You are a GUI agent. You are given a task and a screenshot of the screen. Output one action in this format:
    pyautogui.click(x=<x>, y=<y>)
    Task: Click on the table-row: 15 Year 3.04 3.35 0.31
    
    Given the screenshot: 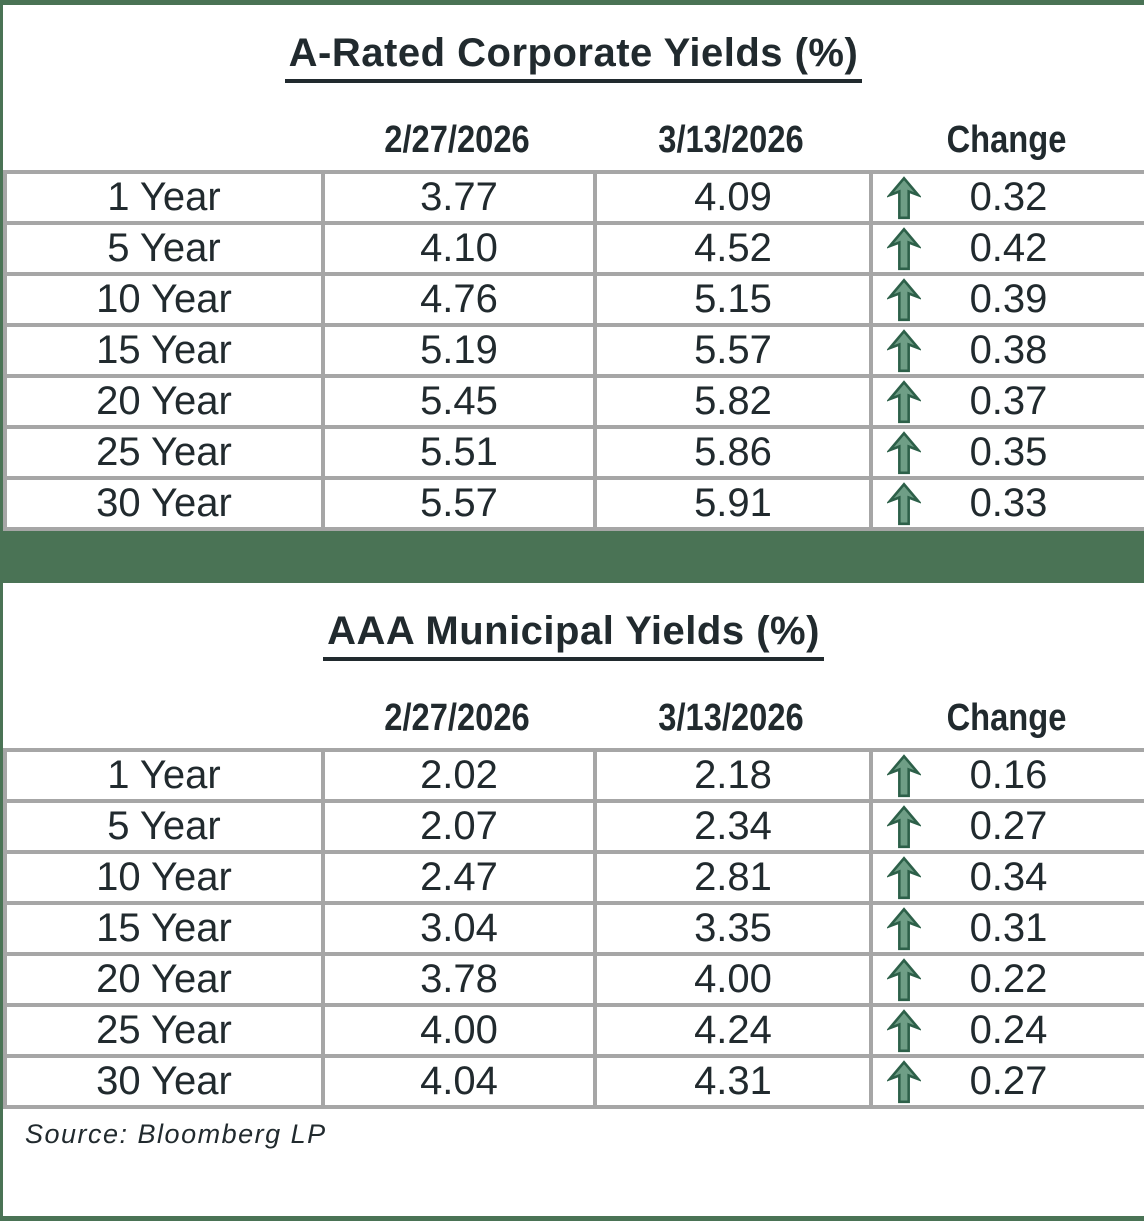 What is the action you would take?
    pyautogui.click(x=573, y=928)
    